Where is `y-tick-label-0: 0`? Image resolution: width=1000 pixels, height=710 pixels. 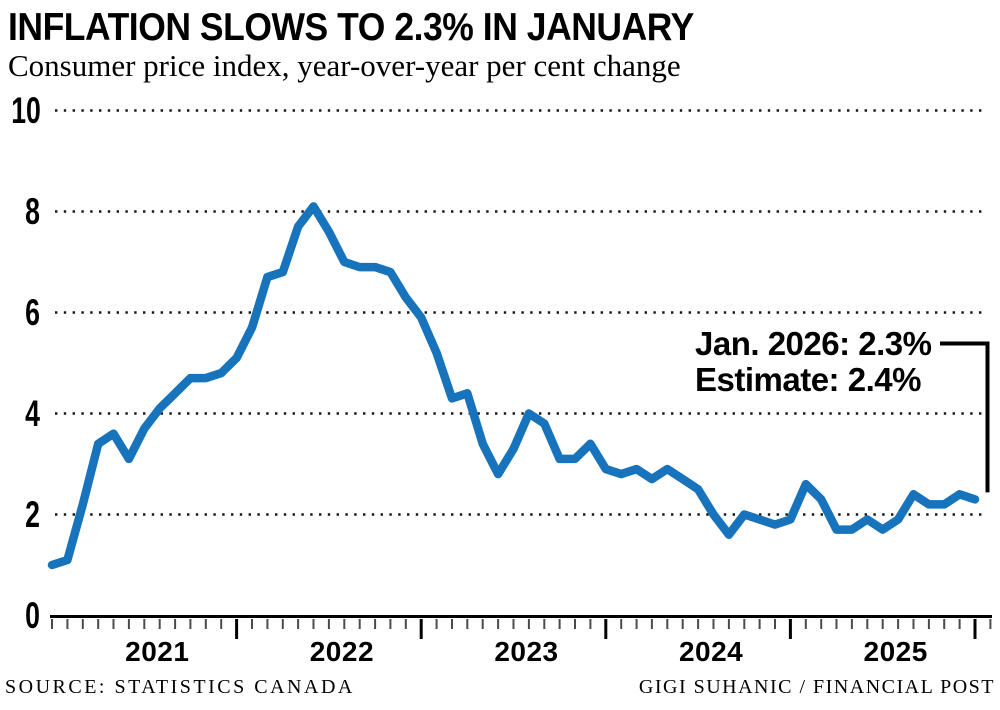
y-tick-label-0: 0 is located at coordinates (32, 615).